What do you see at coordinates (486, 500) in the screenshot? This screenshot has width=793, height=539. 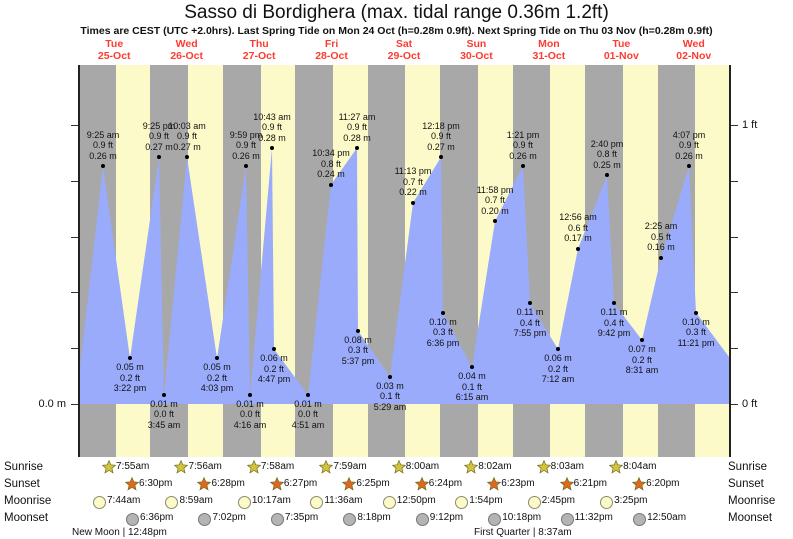 I see `moonrise-time: 1:54pm` at bounding box center [486, 500].